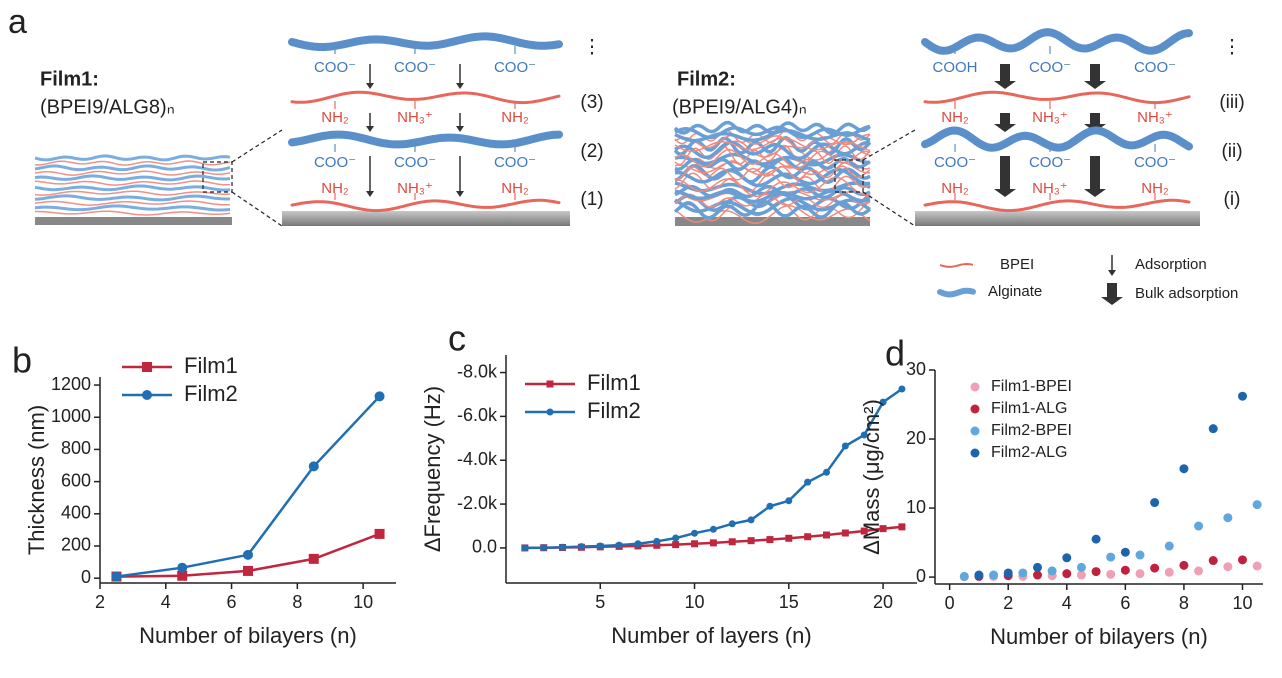 The image size is (1282, 678). I want to click on step-label: (i), so click(1232, 199).